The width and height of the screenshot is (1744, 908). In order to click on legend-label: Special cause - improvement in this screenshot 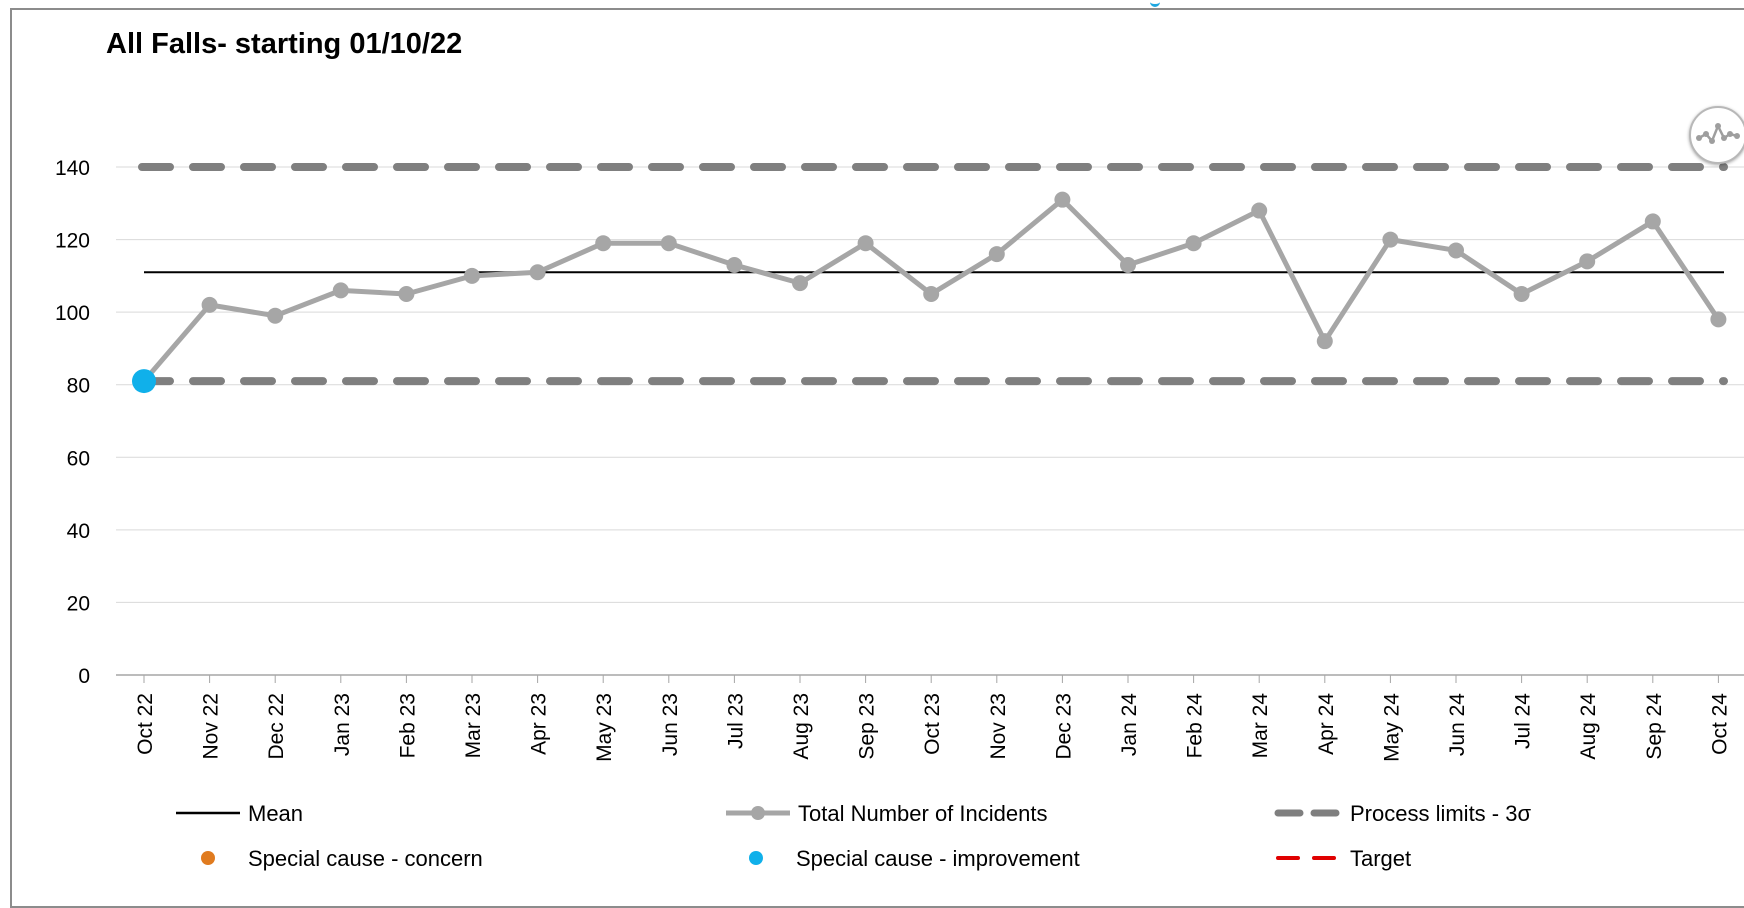, I will do `click(938, 858)`.